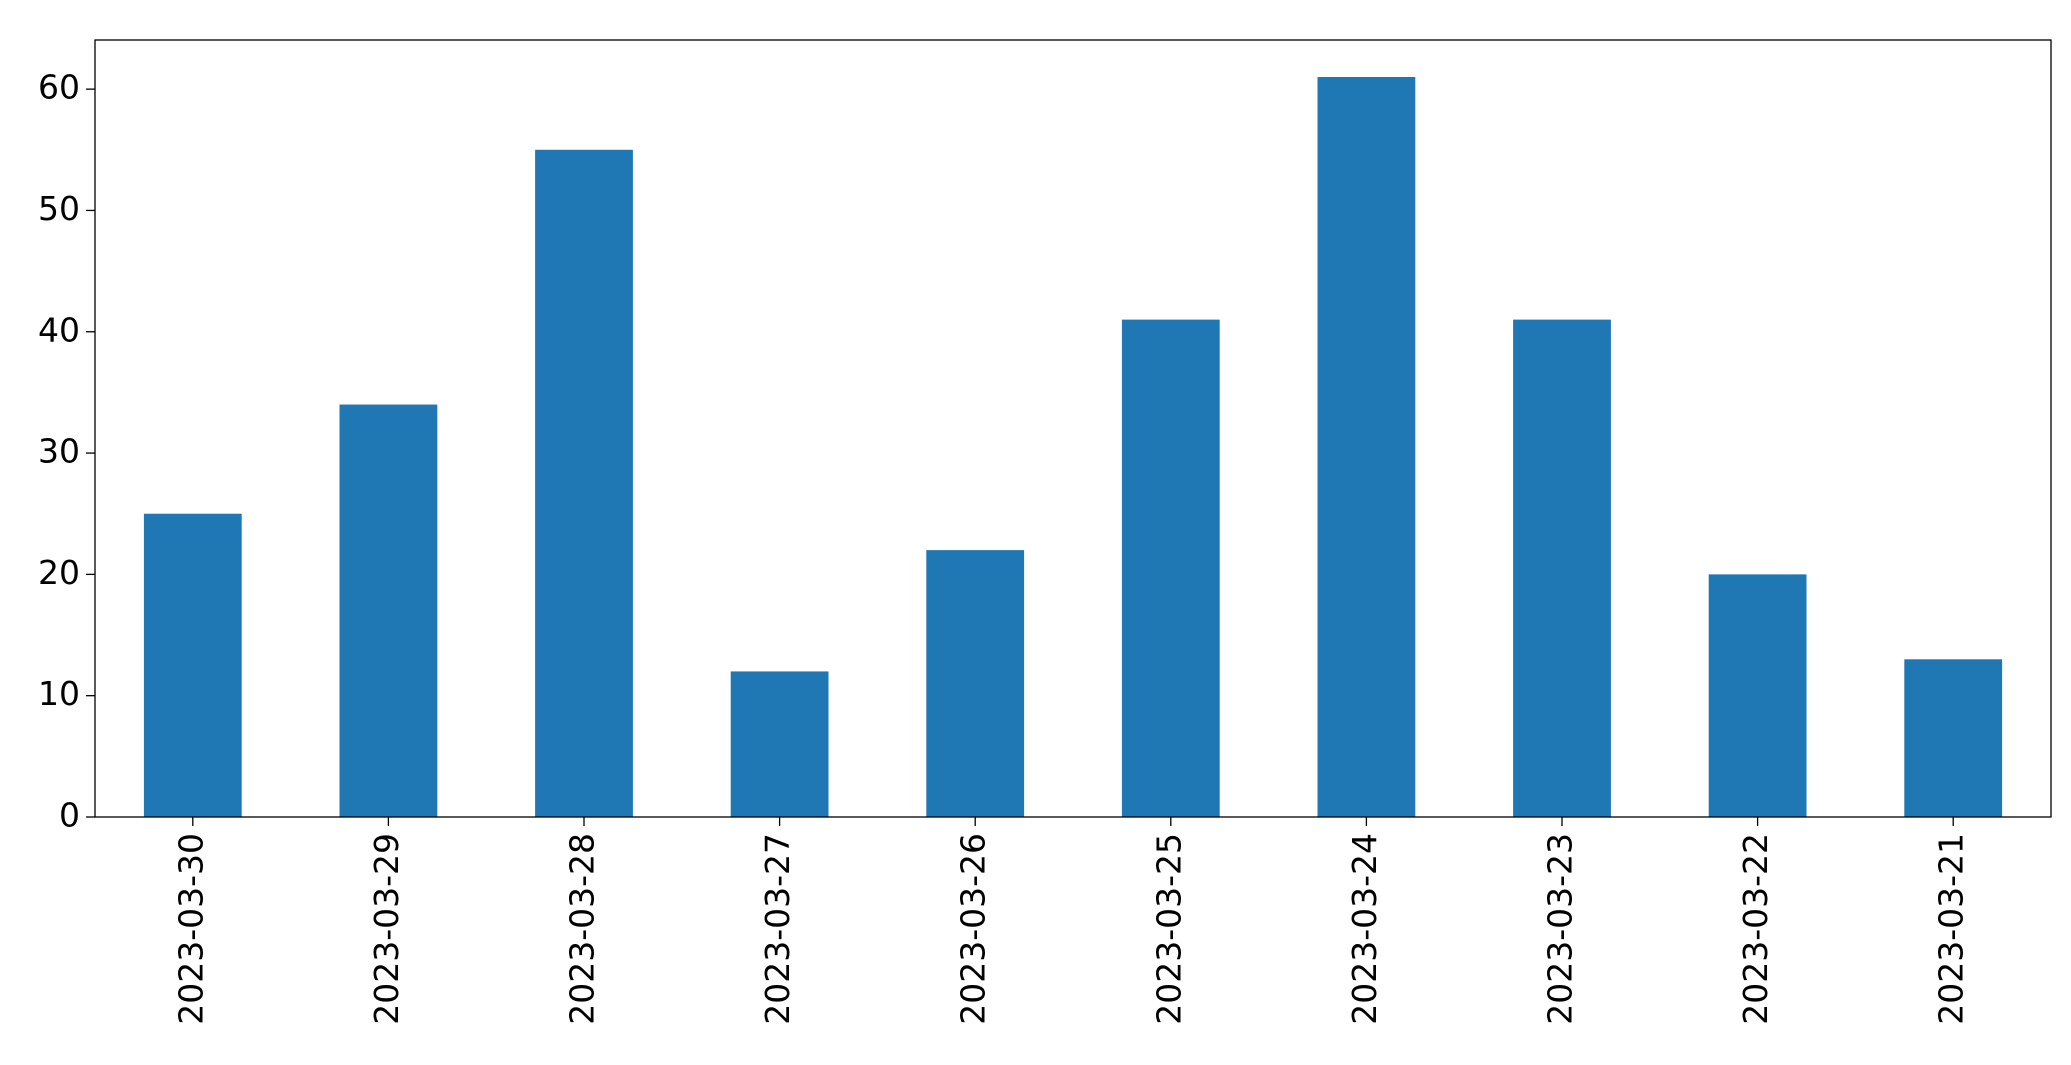  What do you see at coordinates (1364, 929) in the screenshot?
I see `x-tick-label: 2023-03-24` at bounding box center [1364, 929].